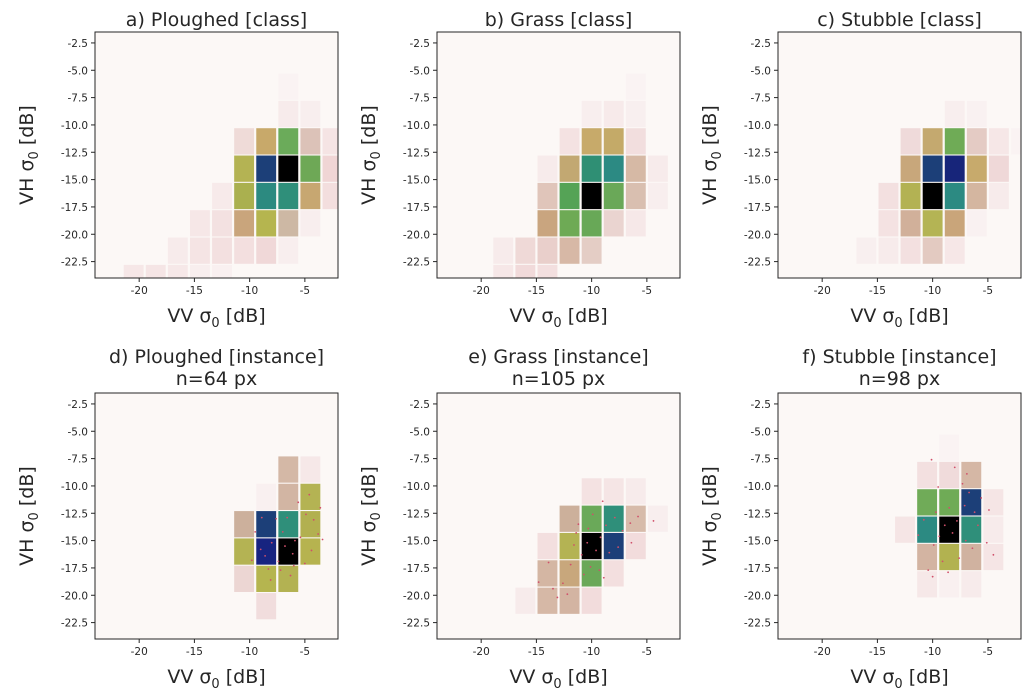 This screenshot has height=689, width=1027. I want to click on y-tick-label: -12.5, so click(74, 514).